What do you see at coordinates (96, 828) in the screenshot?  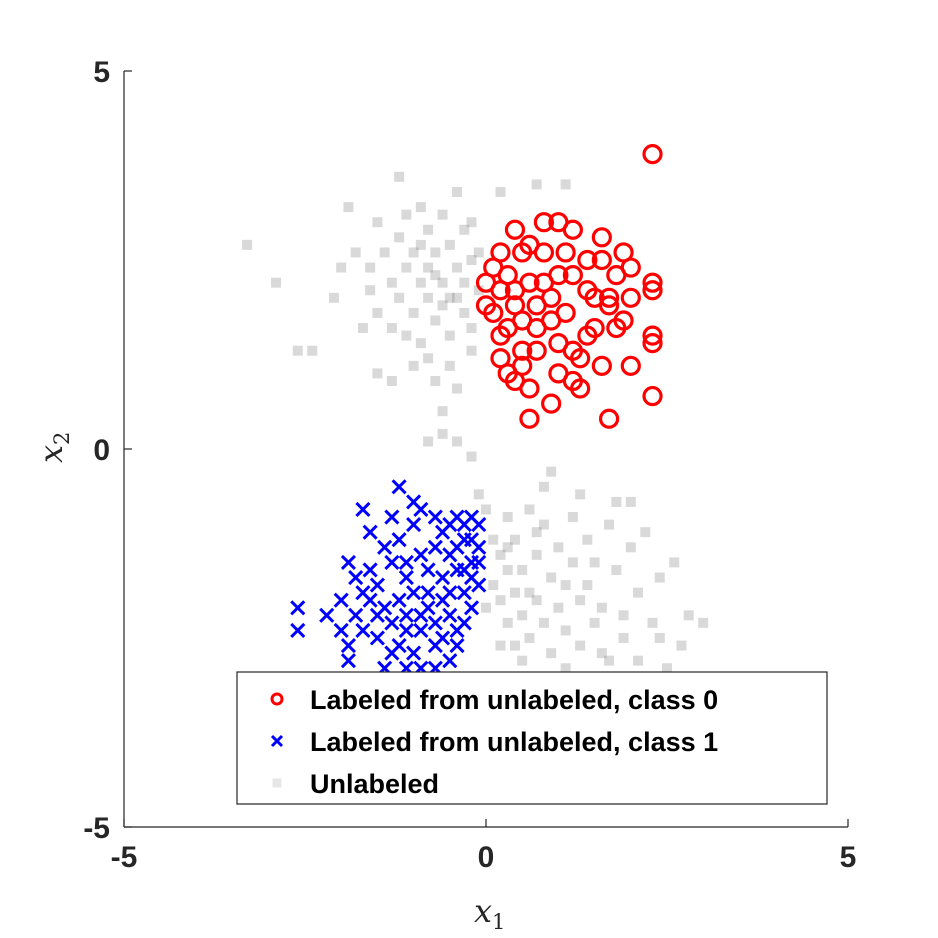 I see `y-tick-label: -5` at bounding box center [96, 828].